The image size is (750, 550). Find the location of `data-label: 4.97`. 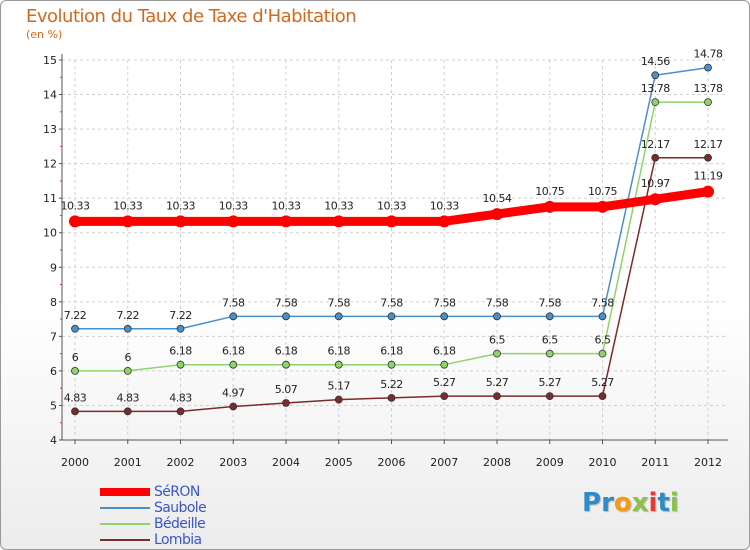

data-label: 4.97 is located at coordinates (233, 392).